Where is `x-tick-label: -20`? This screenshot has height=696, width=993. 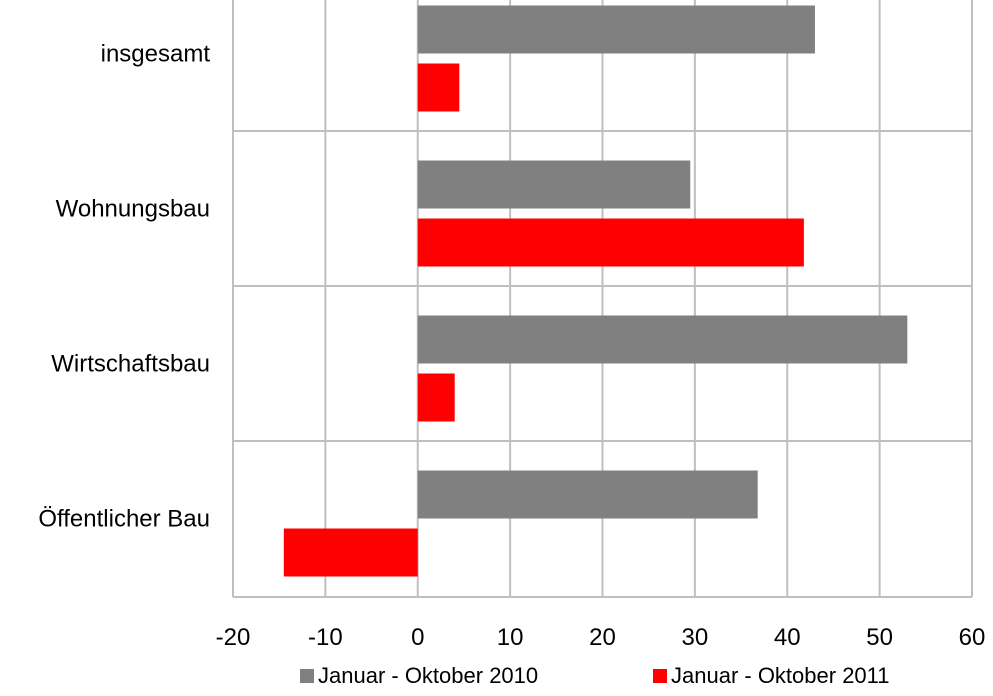
x-tick-label: -20 is located at coordinates (233, 637).